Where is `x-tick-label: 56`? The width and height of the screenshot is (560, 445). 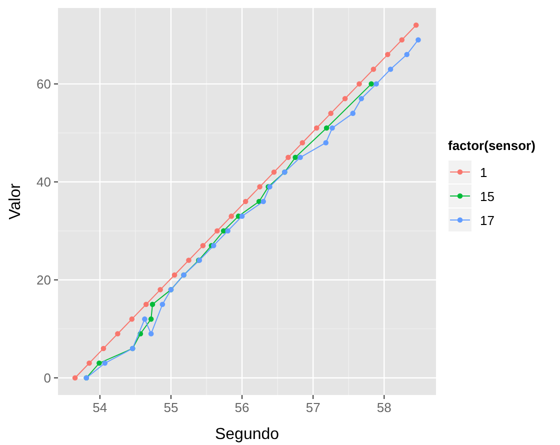
x-tick-label: 56 is located at coordinates (242, 407).